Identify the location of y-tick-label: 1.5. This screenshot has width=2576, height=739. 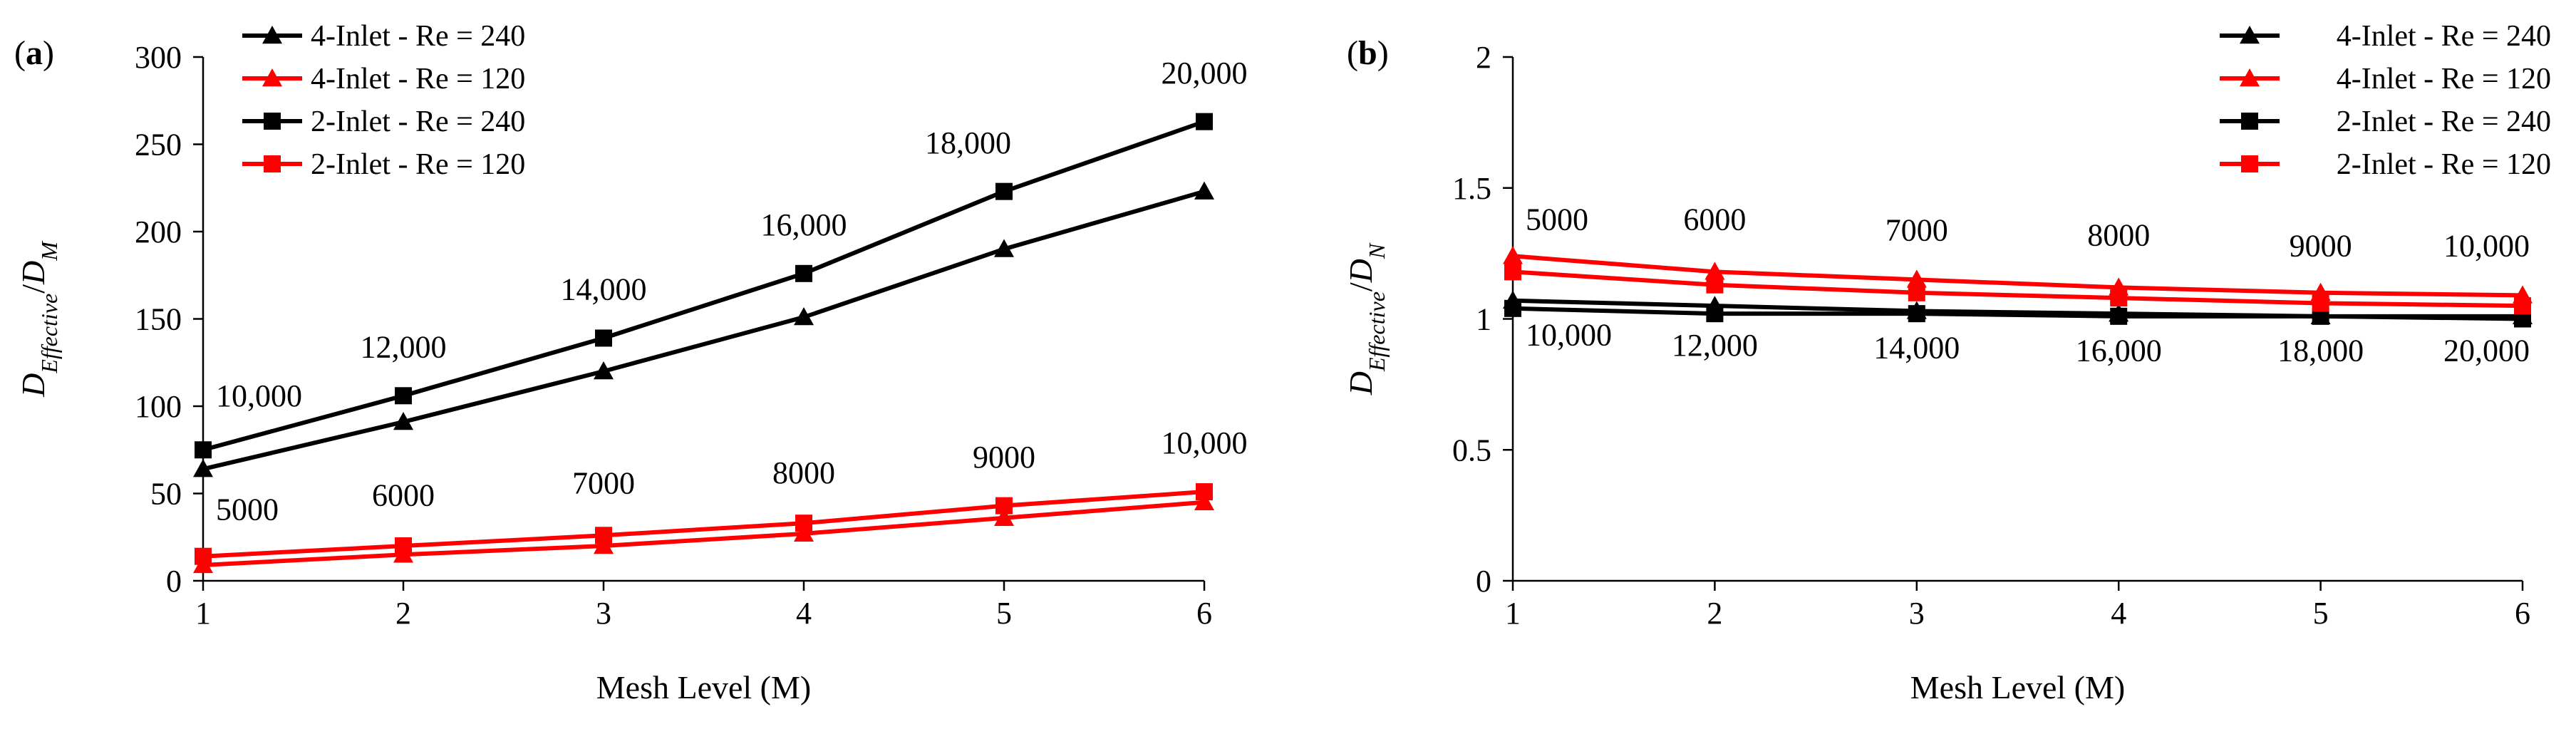
(1472, 188).